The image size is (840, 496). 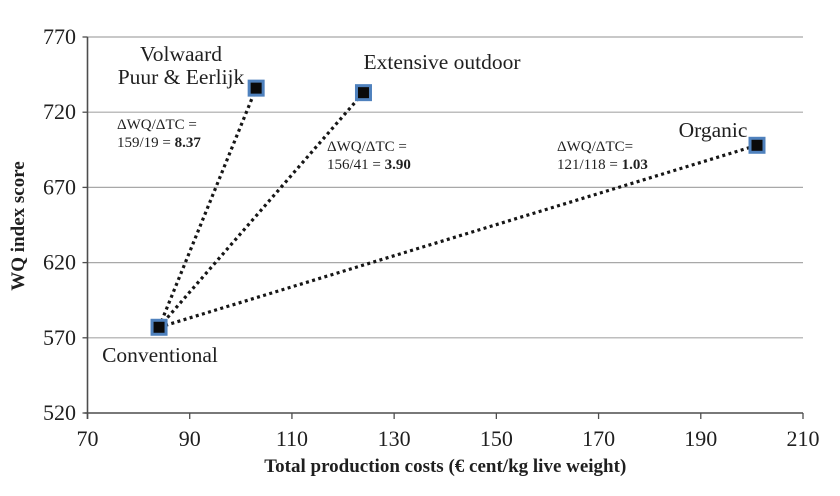 I want to click on dotted-line-conventional-to-volwaard, so click(x=207, y=207).